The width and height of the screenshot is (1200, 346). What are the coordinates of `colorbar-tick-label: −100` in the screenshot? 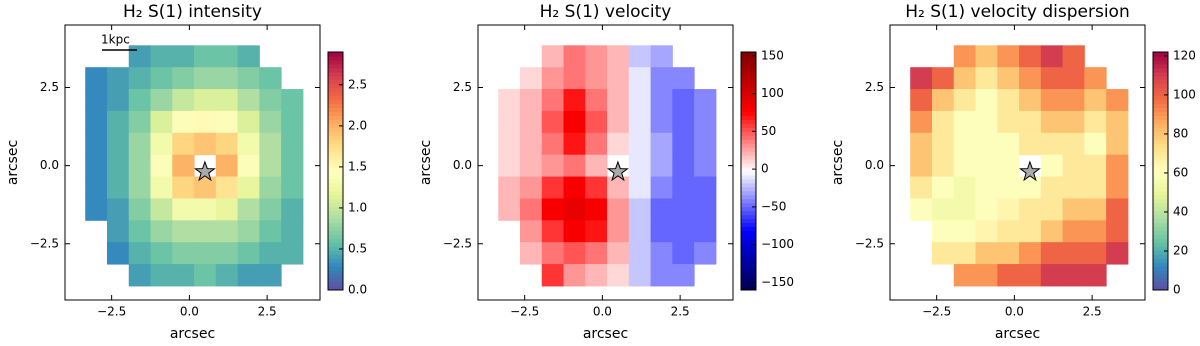 It's located at (777, 244).